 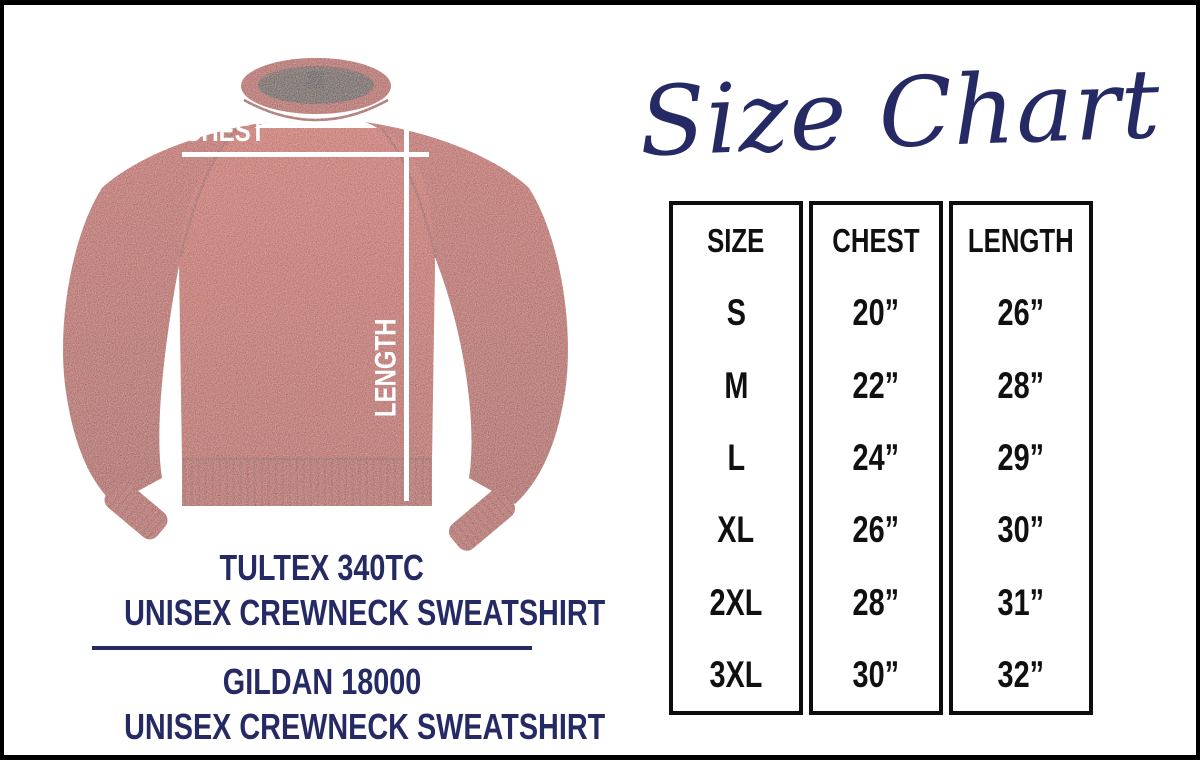 What do you see at coordinates (406, 294) in the screenshot?
I see `length-measurement-line` at bounding box center [406, 294].